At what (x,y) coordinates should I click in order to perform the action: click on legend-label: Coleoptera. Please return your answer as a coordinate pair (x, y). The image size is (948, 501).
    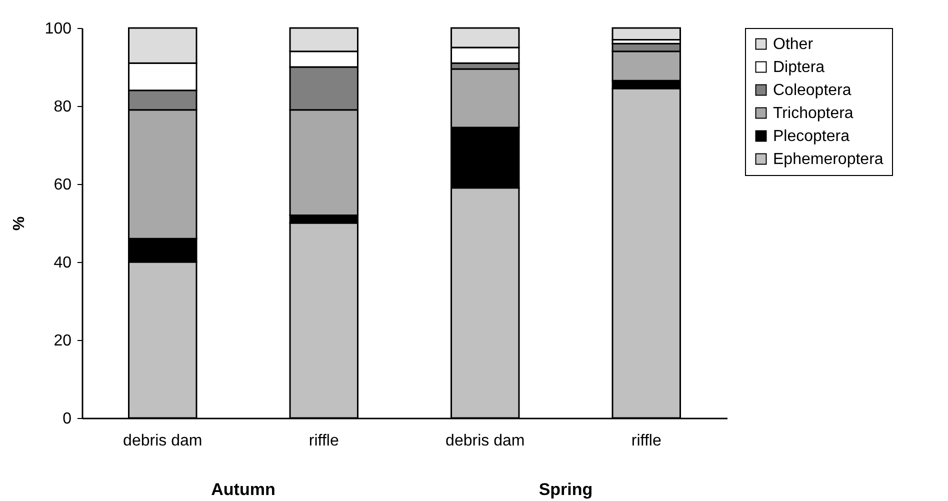
    Looking at the image, I should click on (812, 90).